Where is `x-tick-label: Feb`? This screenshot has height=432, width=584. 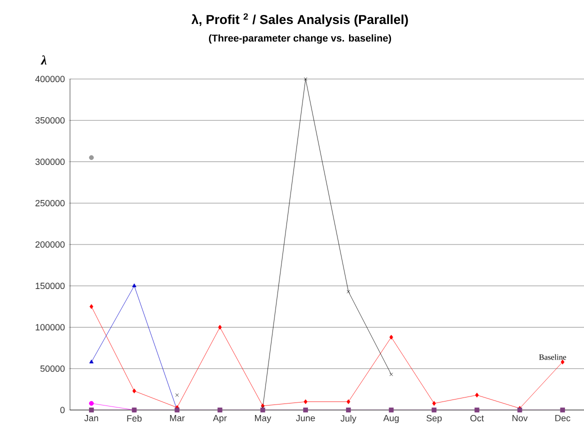
x-tick-label: Feb is located at coordinates (134, 418).